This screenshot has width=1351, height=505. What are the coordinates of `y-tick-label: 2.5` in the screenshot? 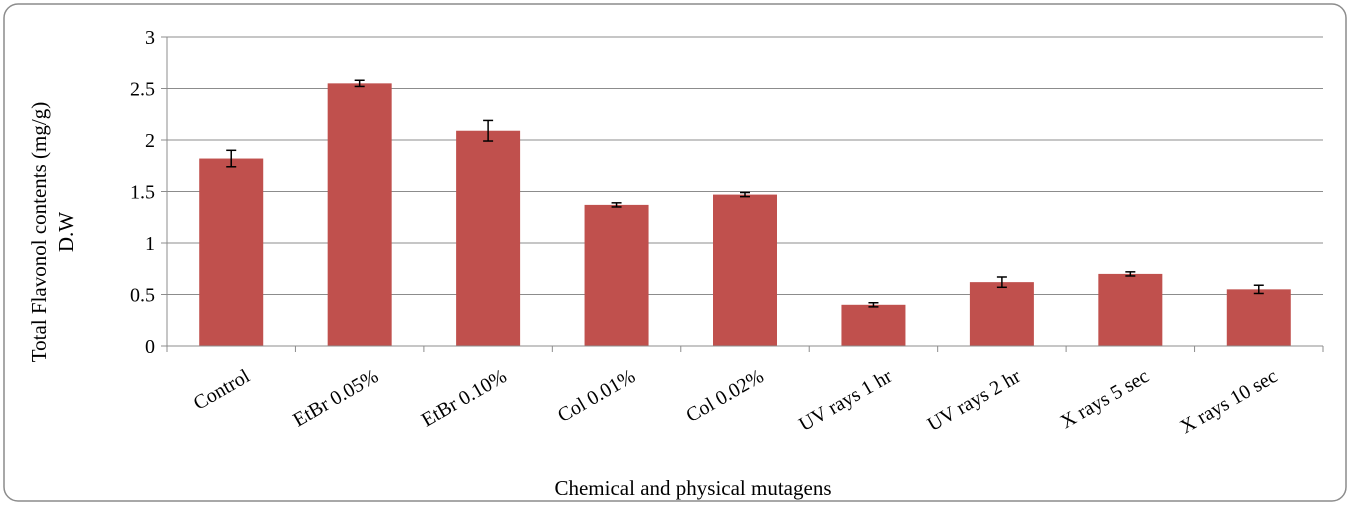 It's located at (142, 90).